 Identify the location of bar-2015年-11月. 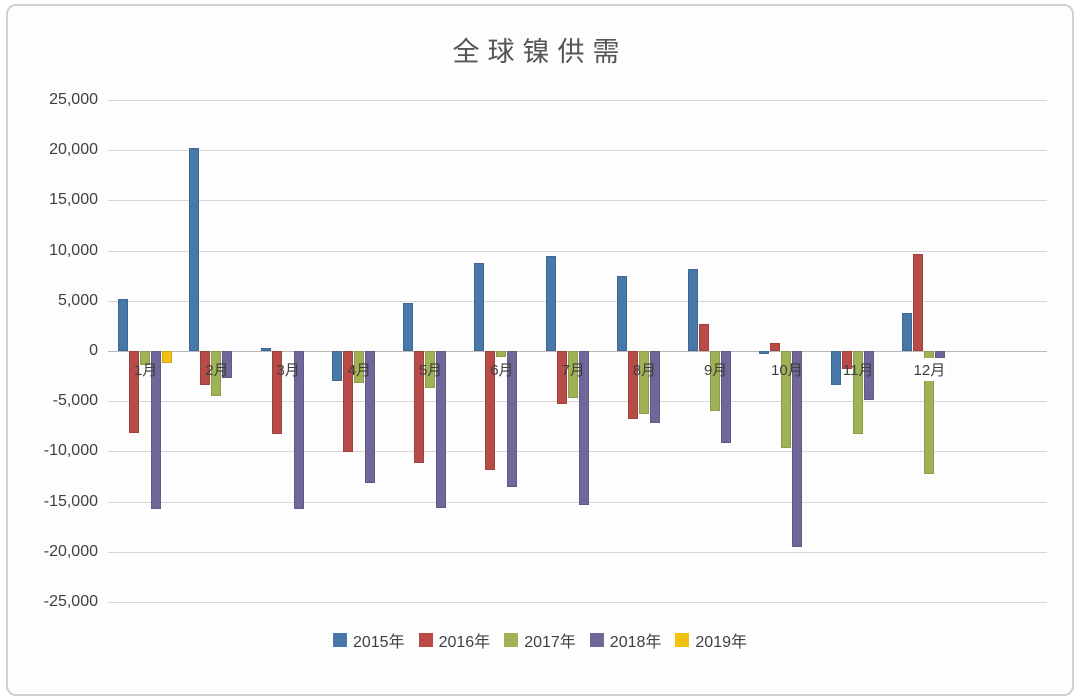
(835, 368).